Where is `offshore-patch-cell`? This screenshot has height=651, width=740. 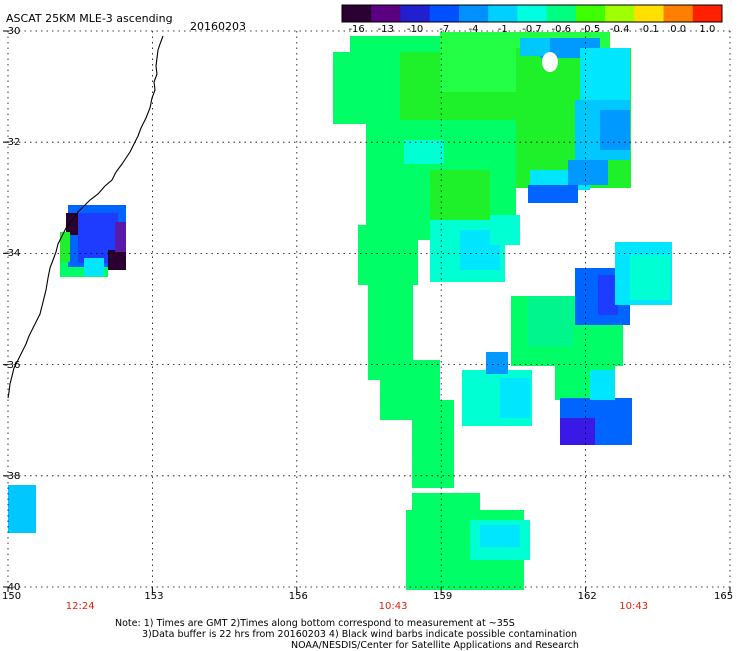 offshore-patch-cell is located at coordinates (22, 509).